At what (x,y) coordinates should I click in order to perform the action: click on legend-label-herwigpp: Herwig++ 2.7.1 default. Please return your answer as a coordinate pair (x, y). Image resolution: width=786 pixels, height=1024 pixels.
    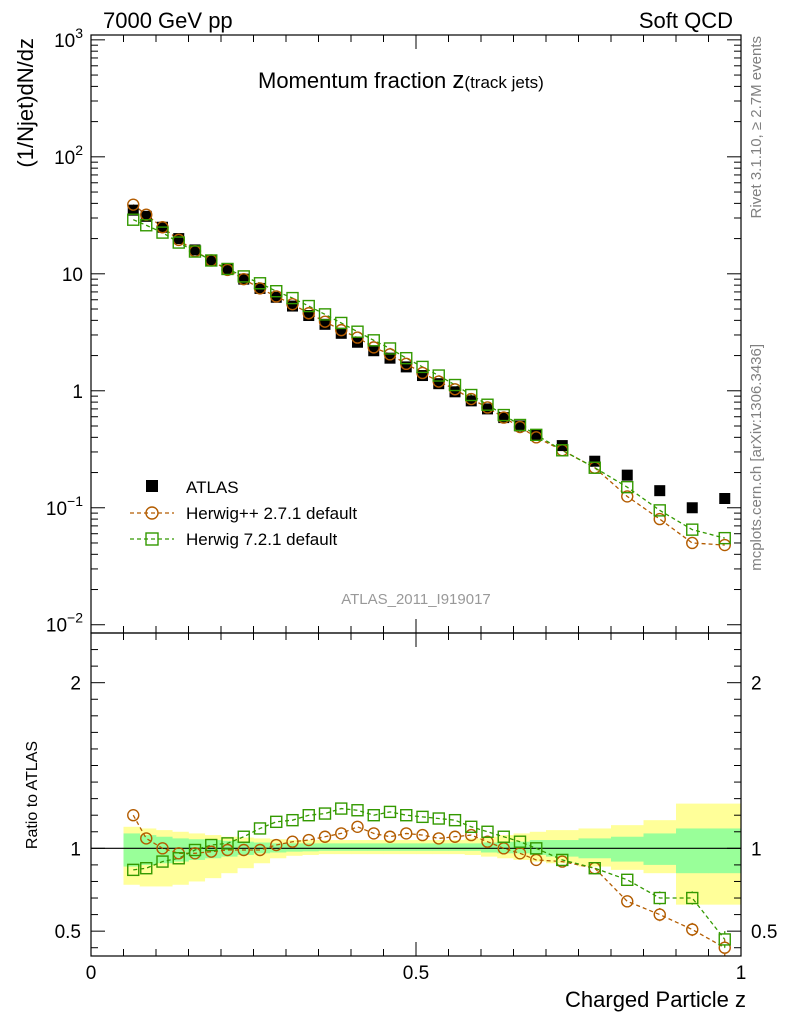
    Looking at the image, I should click on (271, 513).